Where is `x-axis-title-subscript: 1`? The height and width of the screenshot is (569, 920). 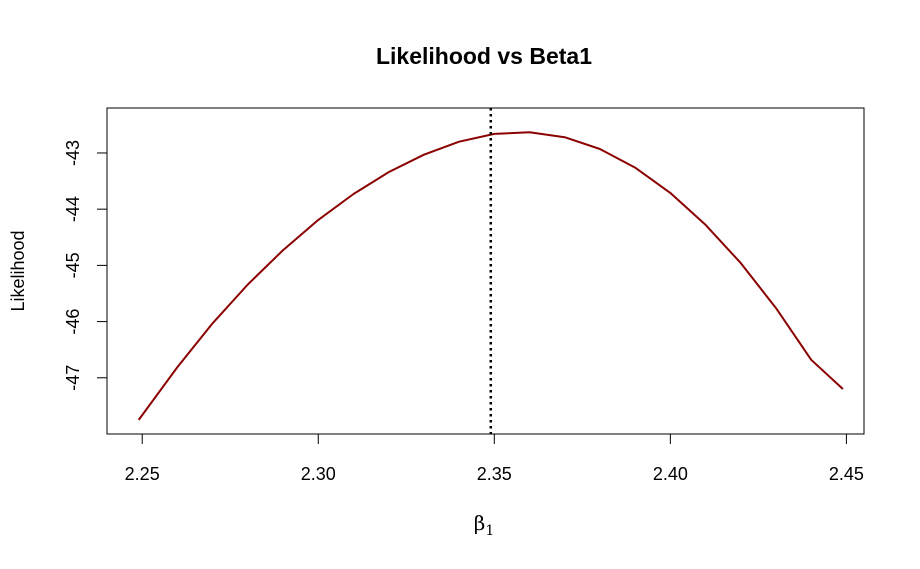 x-axis-title-subscript: 1 is located at coordinates (489, 531).